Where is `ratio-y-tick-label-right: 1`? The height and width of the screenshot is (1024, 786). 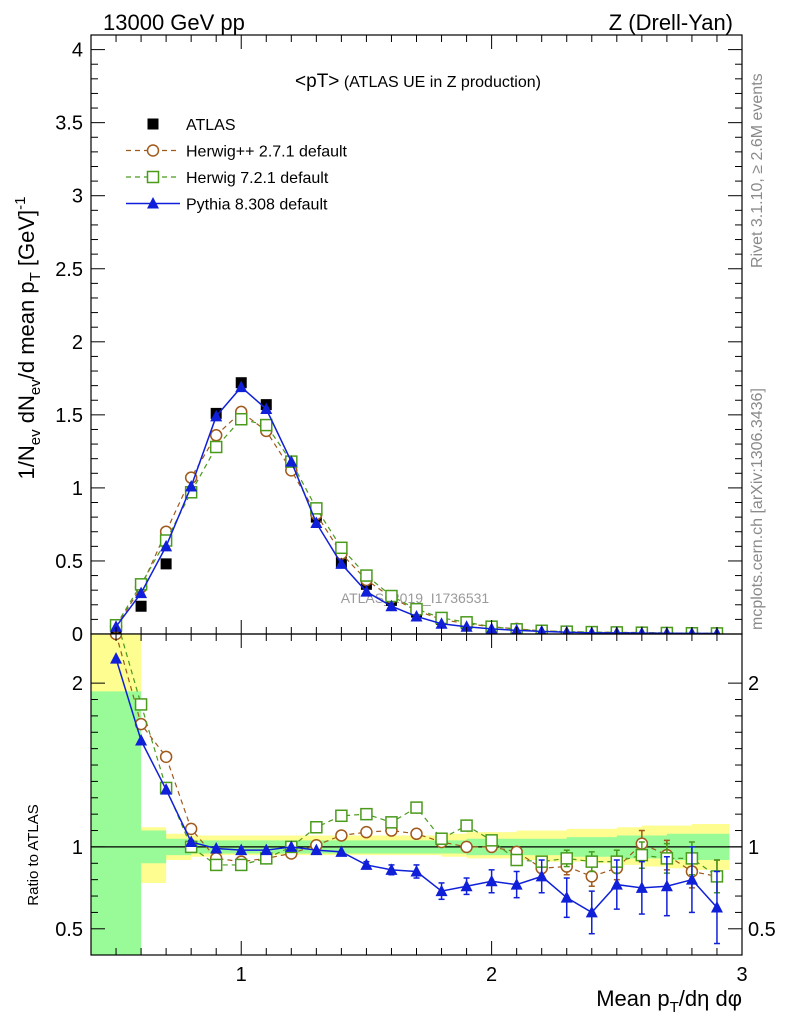 ratio-y-tick-label-right: 1 is located at coordinates (753, 848).